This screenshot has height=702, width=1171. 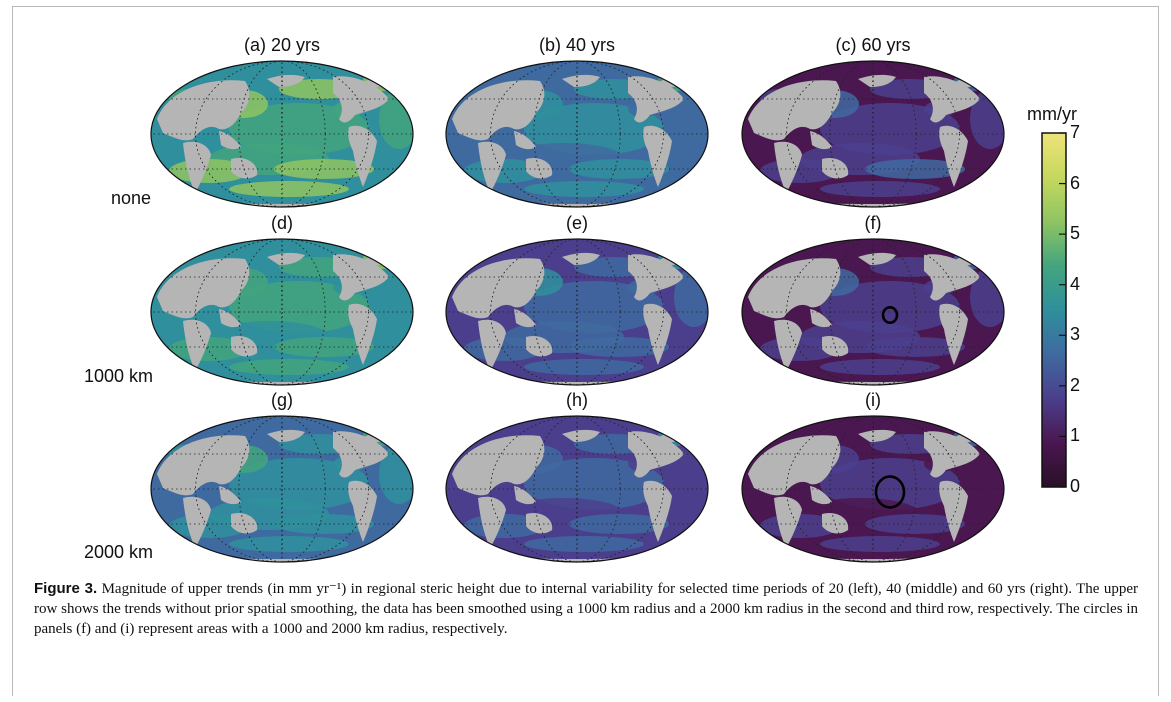 What do you see at coordinates (1054, 310) in the screenshot?
I see `colorbar` at bounding box center [1054, 310].